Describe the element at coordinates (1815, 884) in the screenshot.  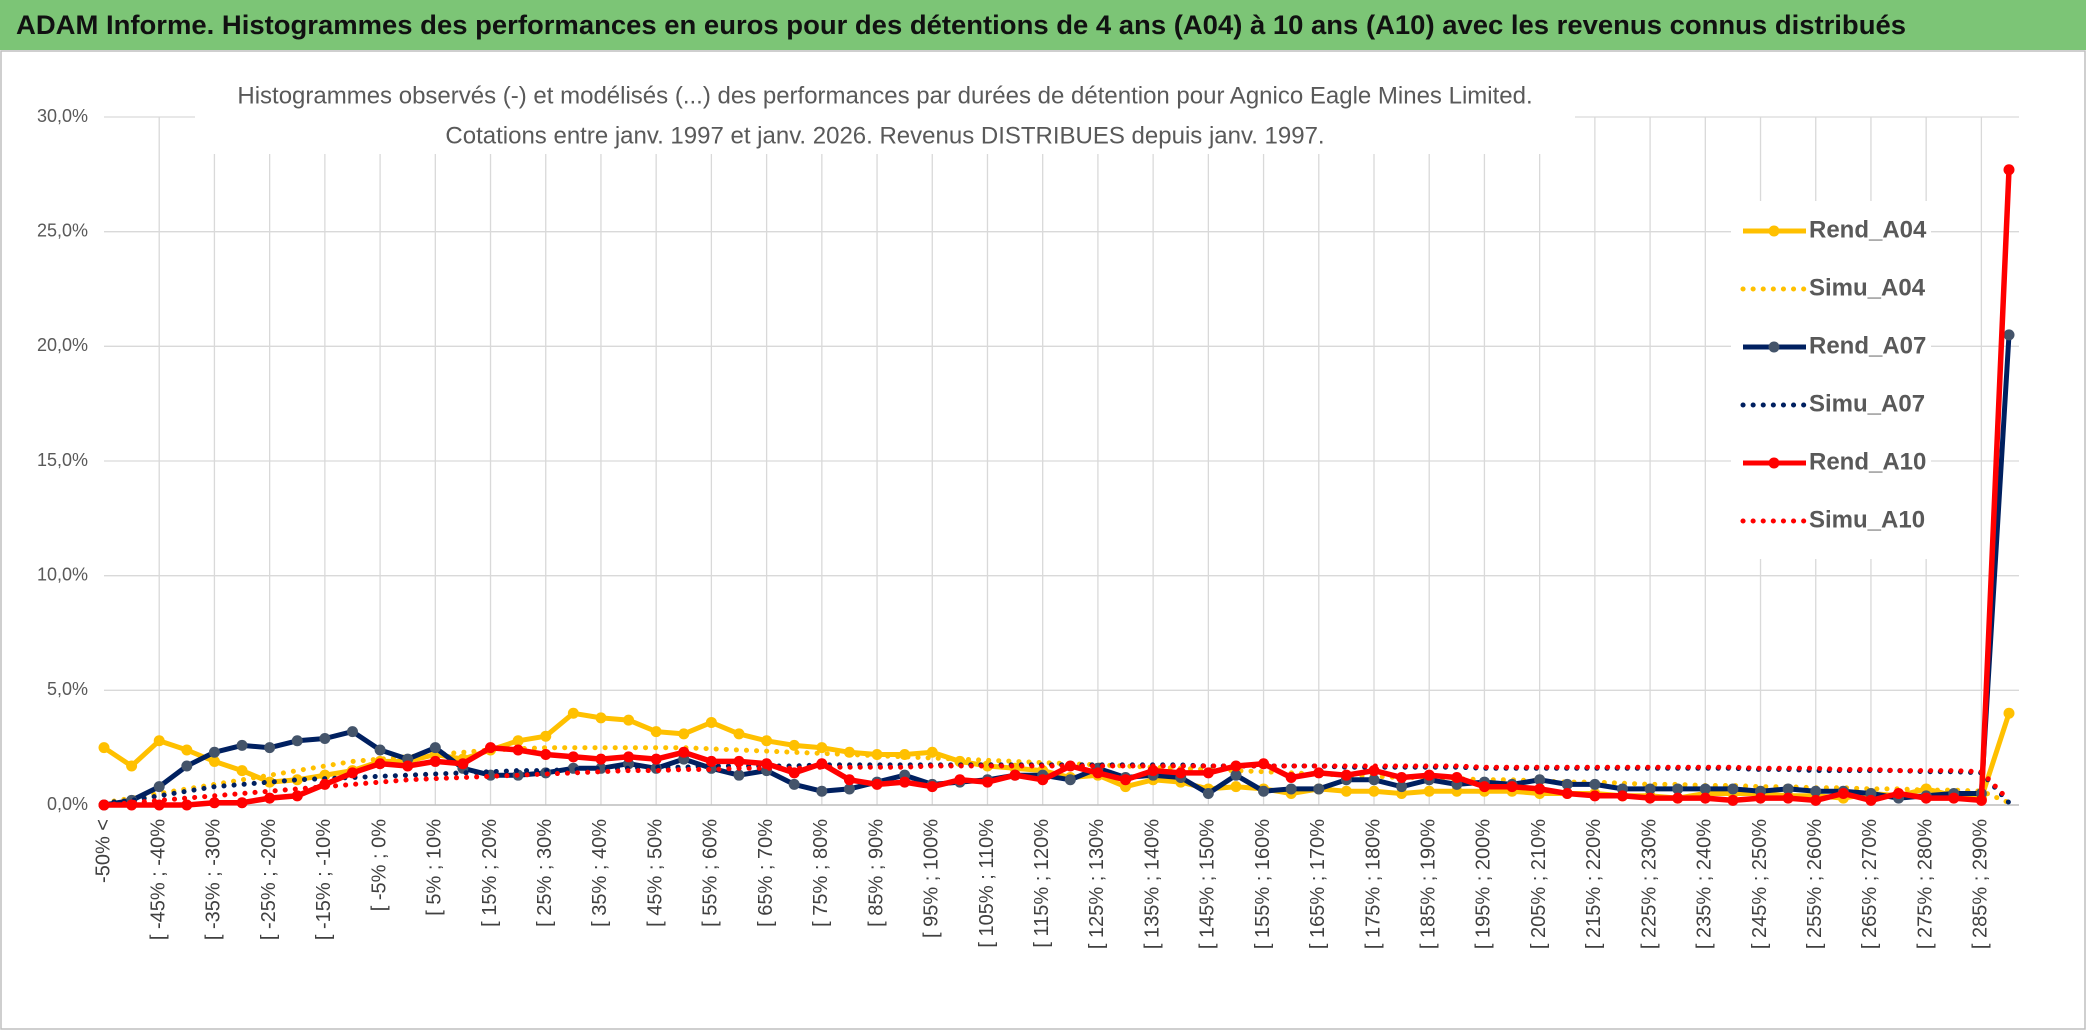
I see `x-tick-label: [ 255% ; 260%` at that location.